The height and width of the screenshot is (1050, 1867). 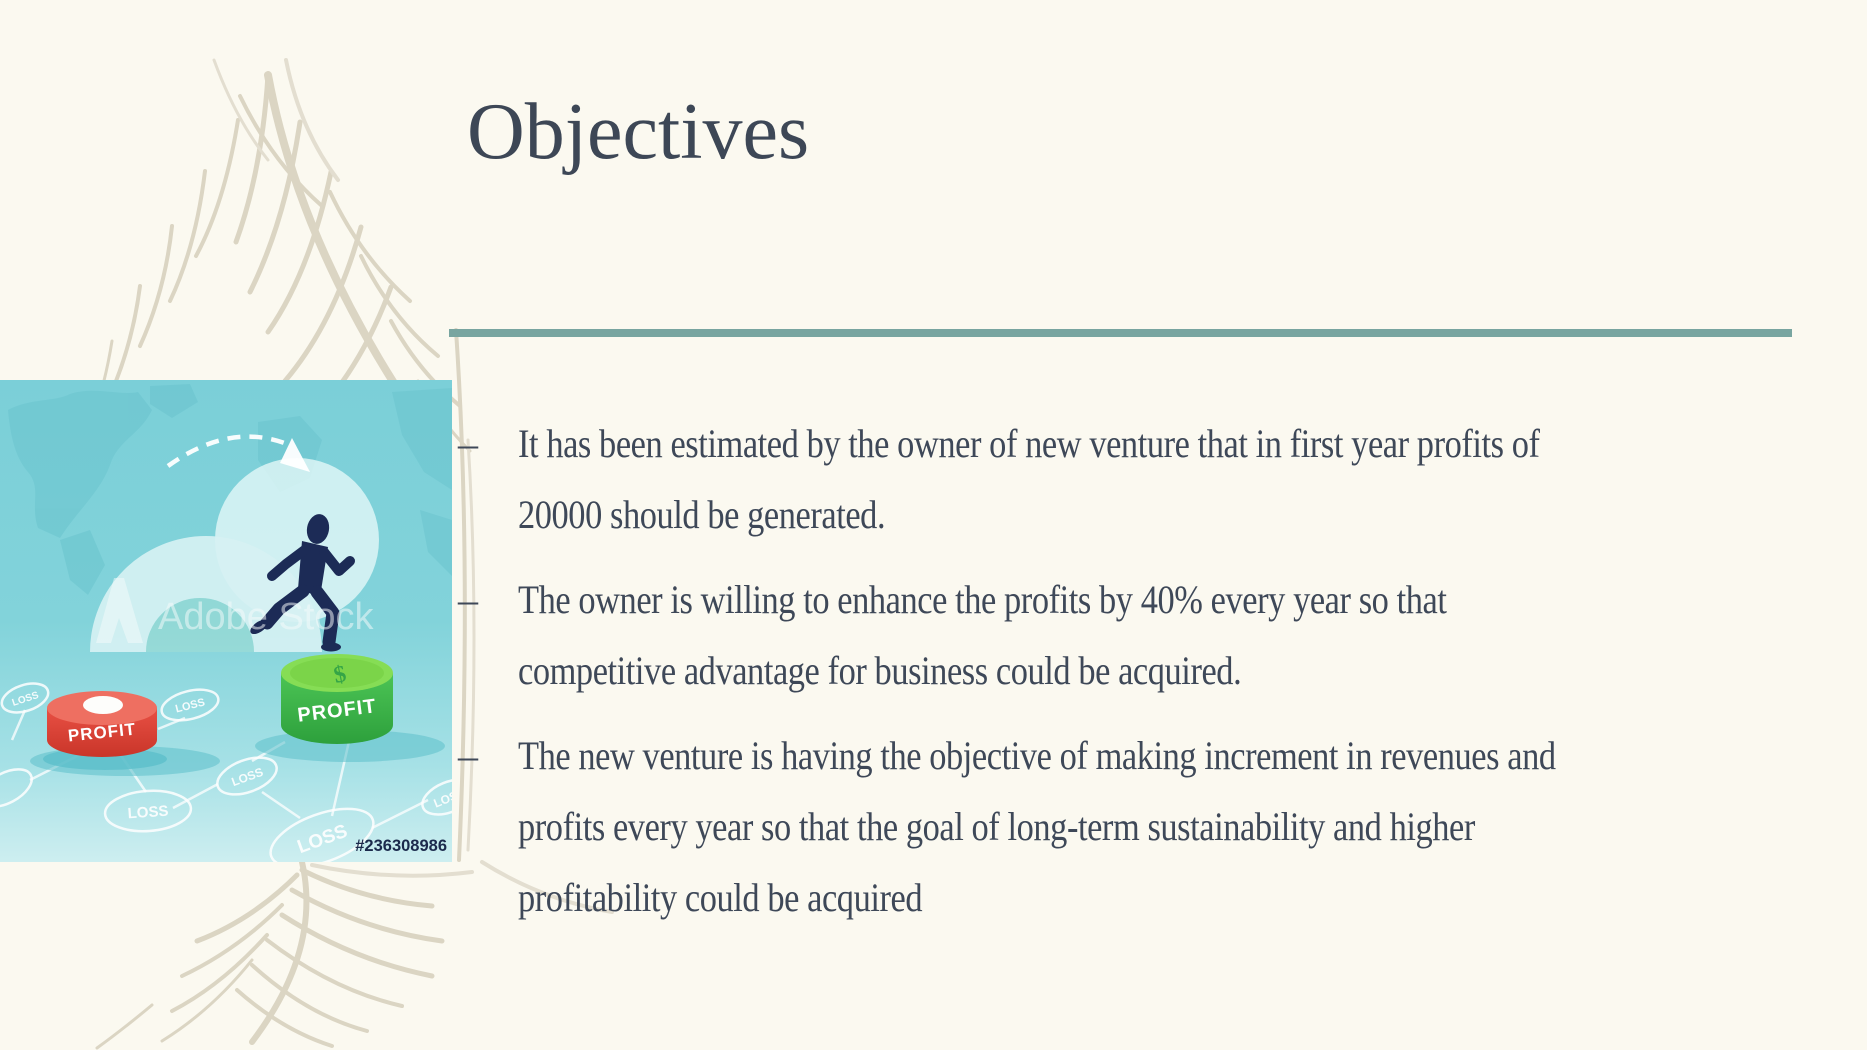 What do you see at coordinates (337, 699) in the screenshot?
I see `green-profit-cylinder: $ PROFIT` at bounding box center [337, 699].